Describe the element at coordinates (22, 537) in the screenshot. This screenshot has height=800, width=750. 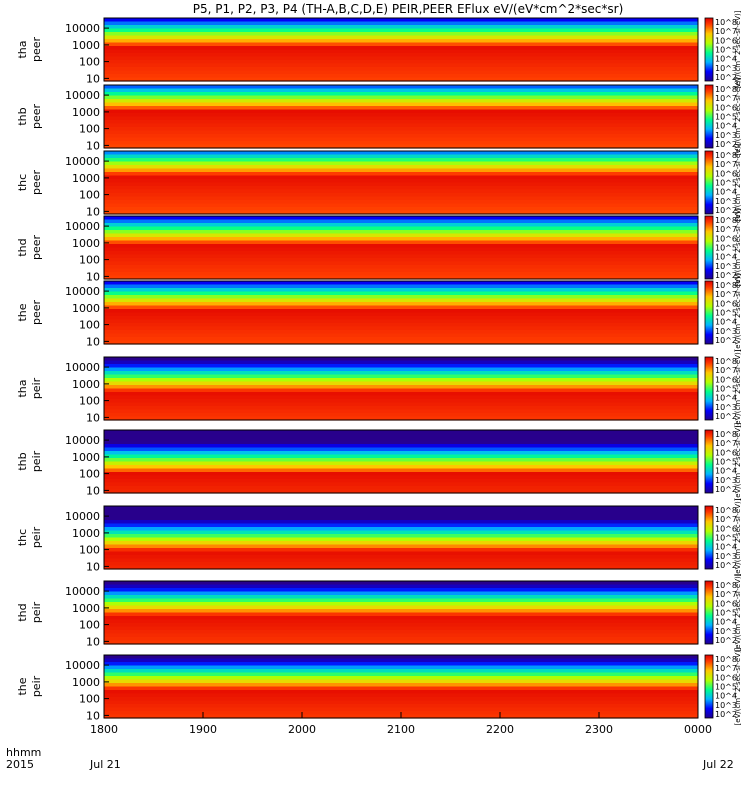
I see `panel-ylabel-probe: thc` at that location.